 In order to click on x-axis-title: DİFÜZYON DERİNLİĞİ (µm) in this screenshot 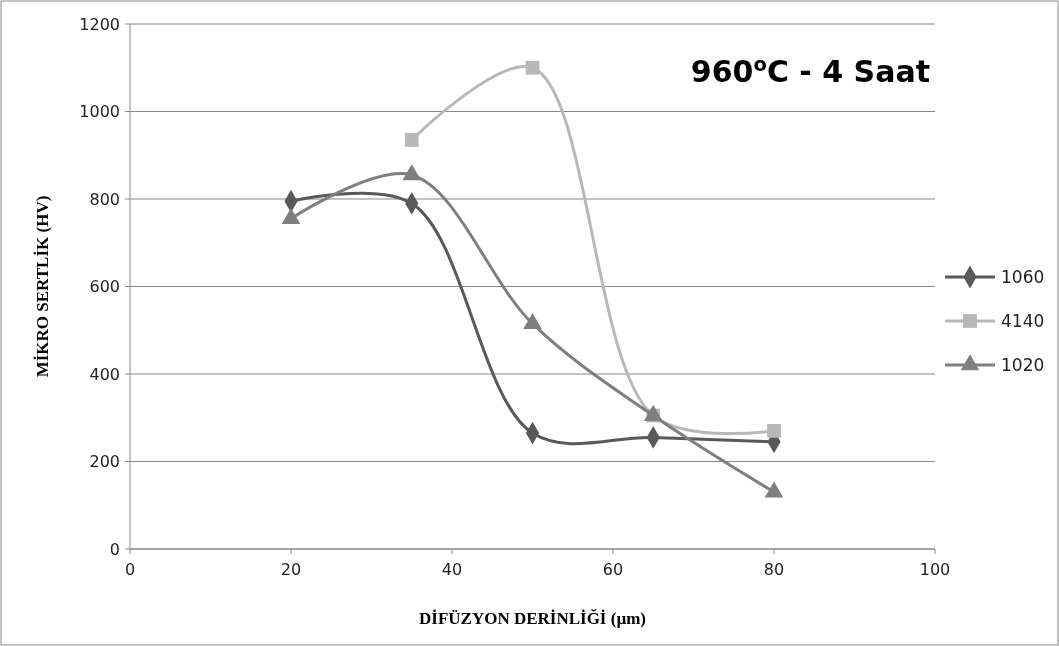, I will do `click(532, 618)`.